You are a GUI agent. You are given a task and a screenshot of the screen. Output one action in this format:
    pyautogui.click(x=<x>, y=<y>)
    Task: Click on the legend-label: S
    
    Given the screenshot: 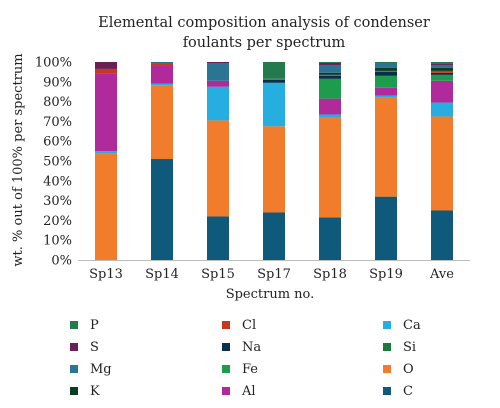 What is the action you would take?
    pyautogui.click(x=94, y=347)
    